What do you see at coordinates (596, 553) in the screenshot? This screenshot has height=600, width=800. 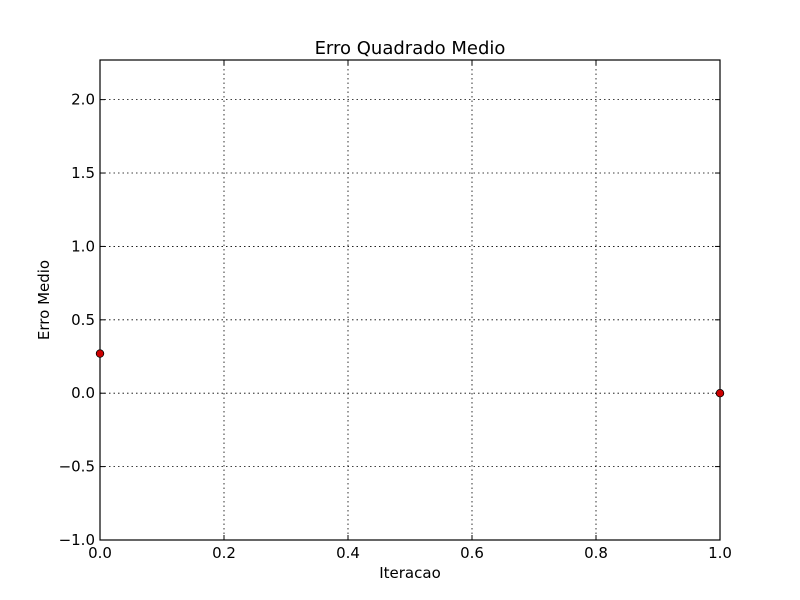 I see `x-tick-label: 0.8` at bounding box center [596, 553].